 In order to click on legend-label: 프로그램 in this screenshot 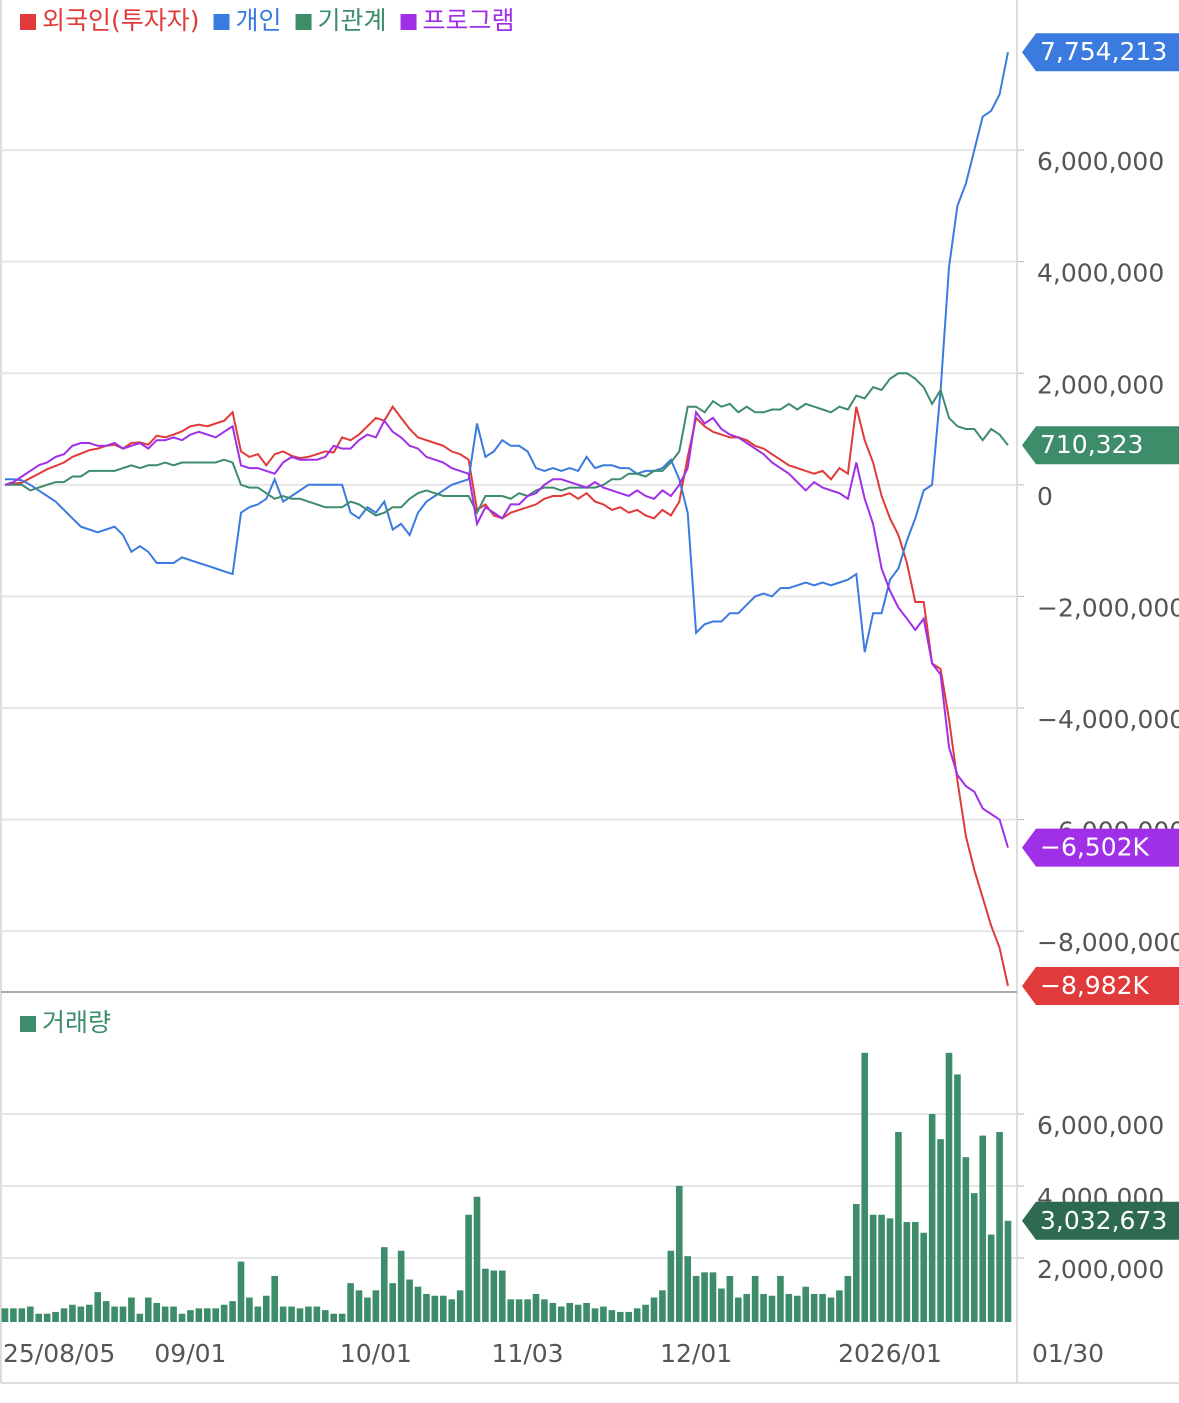, I will do `click(469, 20)`.